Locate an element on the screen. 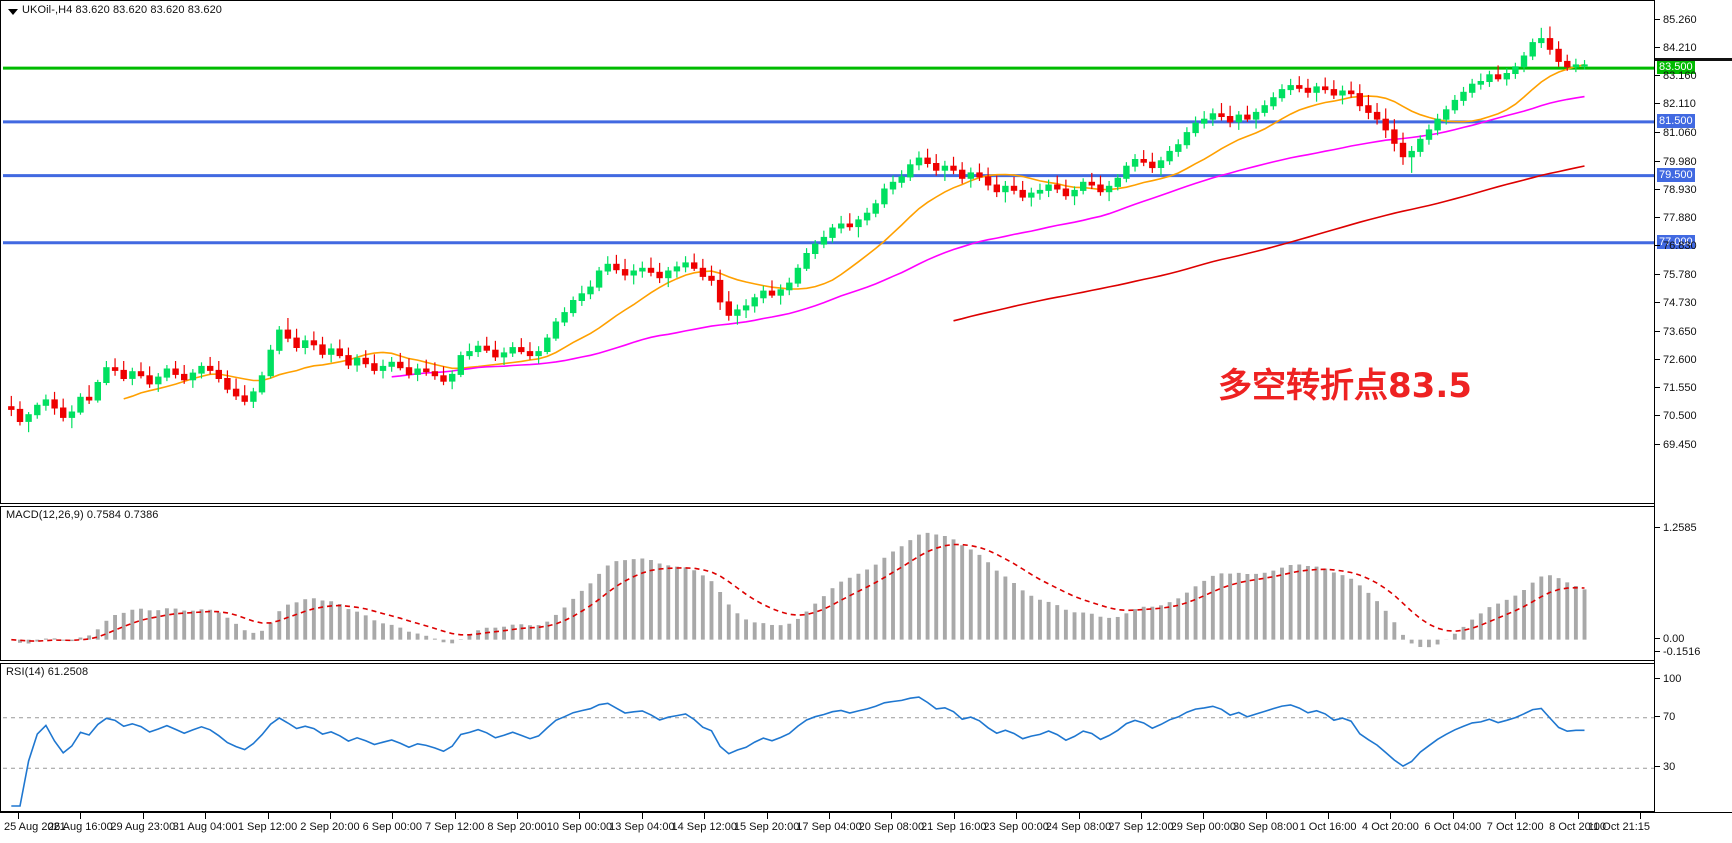 This screenshot has height=843, width=1732. macd-tick-zero: 0.00 is located at coordinates (1693, 639).